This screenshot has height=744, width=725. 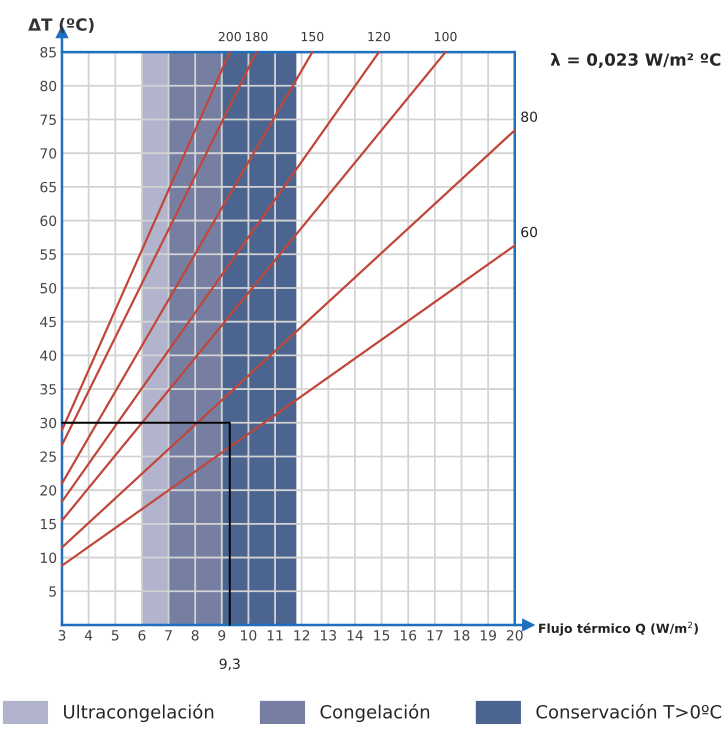 What do you see at coordinates (48, 288) in the screenshot?
I see `y-tick-label: 50` at bounding box center [48, 288].